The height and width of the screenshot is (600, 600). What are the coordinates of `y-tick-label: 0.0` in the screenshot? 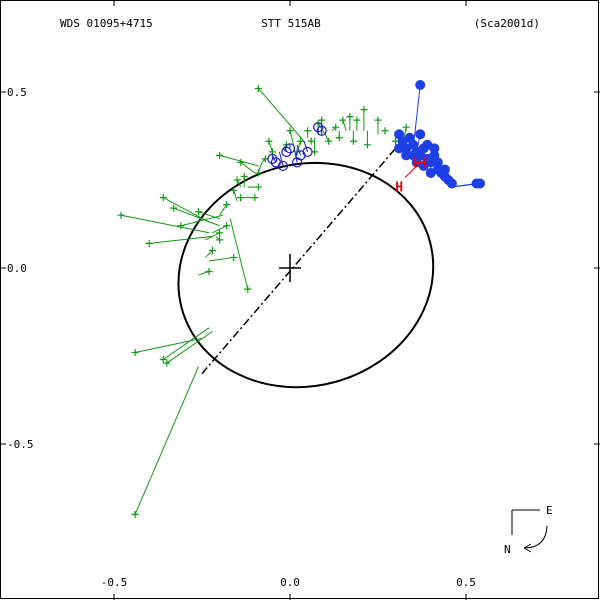 It's located at (17, 268).